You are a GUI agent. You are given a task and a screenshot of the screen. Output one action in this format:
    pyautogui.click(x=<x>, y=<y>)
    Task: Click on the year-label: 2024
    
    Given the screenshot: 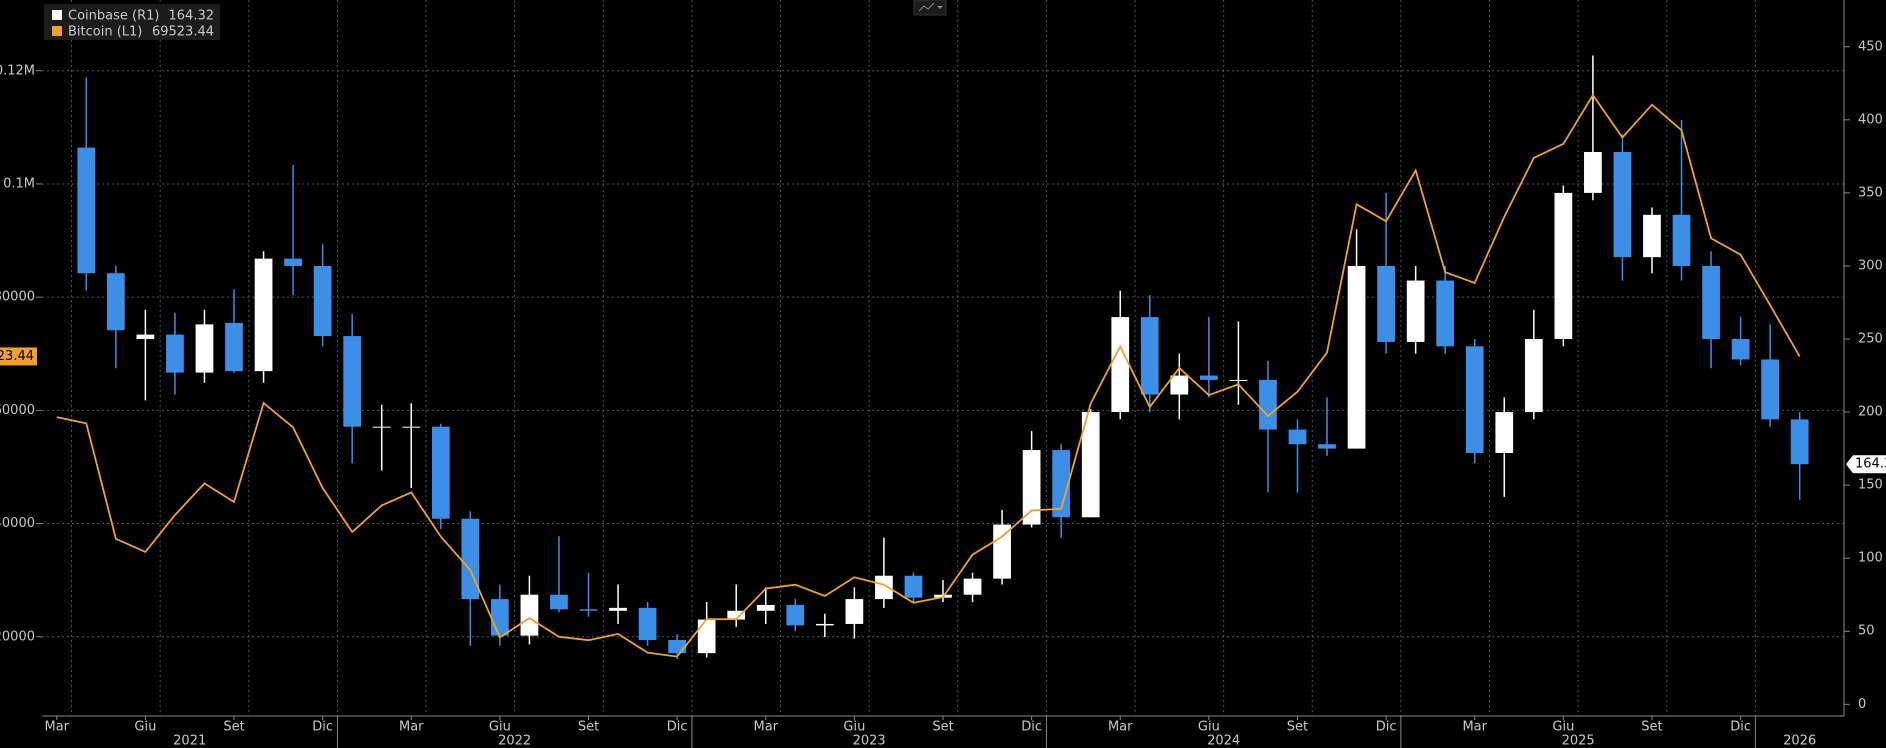 What is the action you would take?
    pyautogui.click(x=1223, y=741)
    